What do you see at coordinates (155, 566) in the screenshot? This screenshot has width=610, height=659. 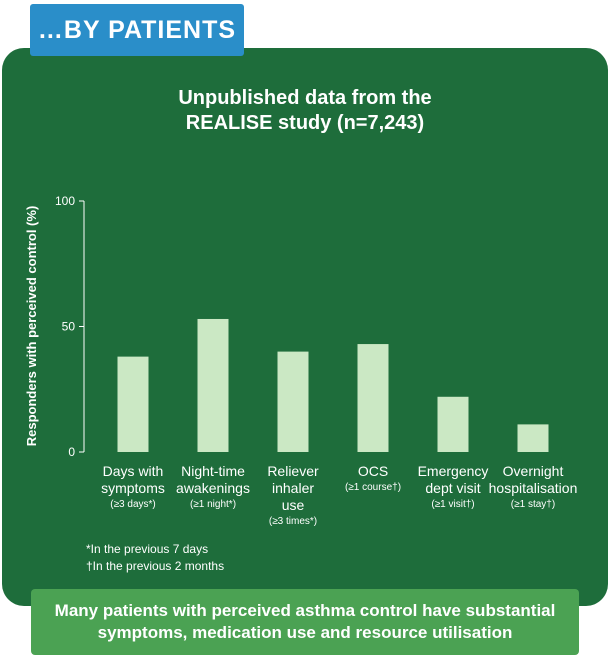 I see `footnote-2: †In the previous 2 months` at bounding box center [155, 566].